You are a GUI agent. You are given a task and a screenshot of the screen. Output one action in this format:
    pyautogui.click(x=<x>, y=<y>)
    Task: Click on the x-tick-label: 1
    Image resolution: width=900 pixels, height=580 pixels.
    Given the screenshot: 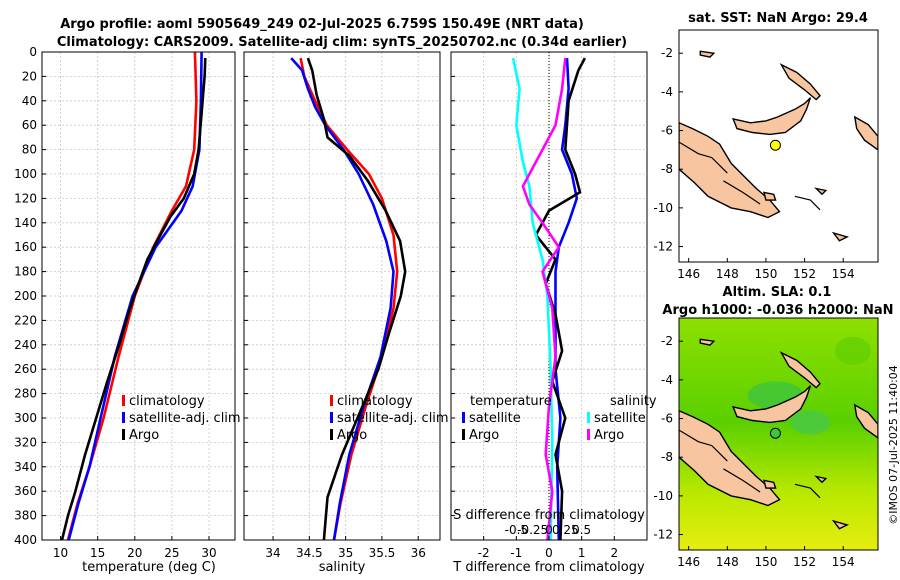 What is the action you would take?
    pyautogui.click(x=582, y=553)
    